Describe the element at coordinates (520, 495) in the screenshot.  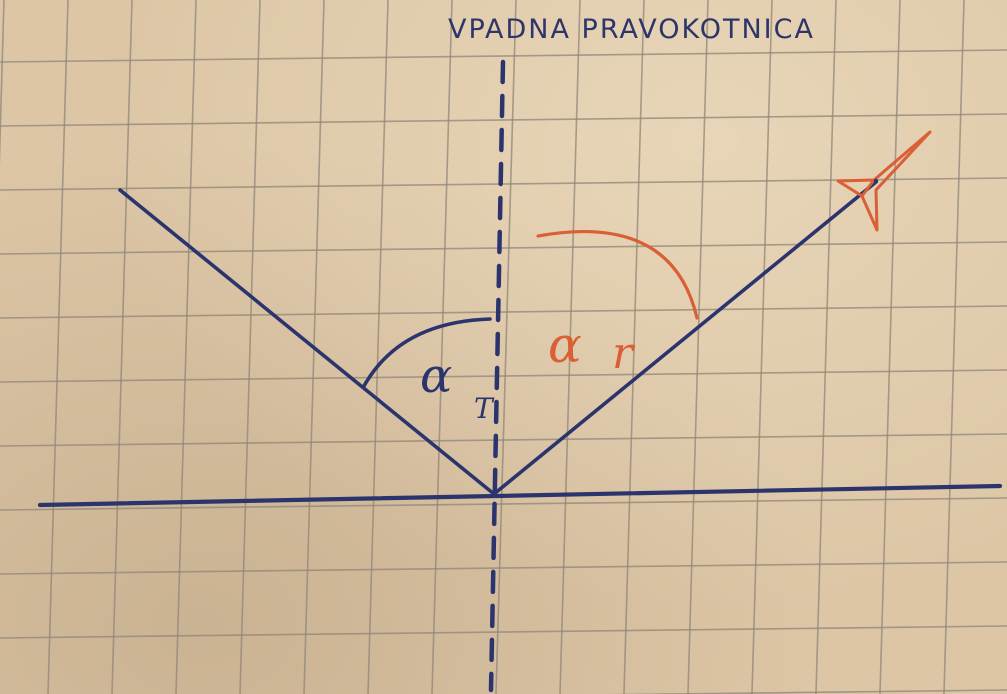
I see `mirror-line` at that location.